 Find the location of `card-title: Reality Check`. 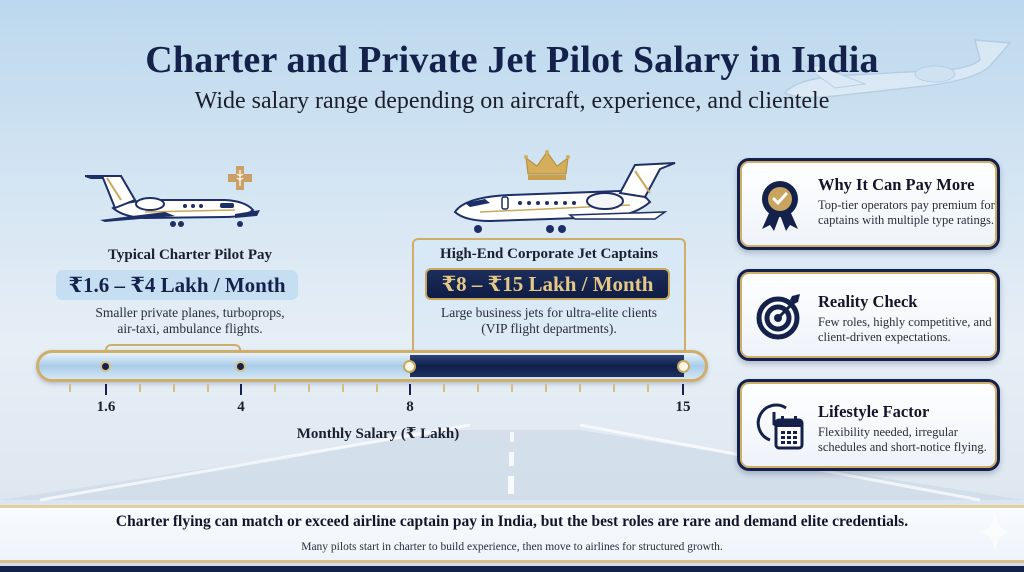

card-title: Reality Check is located at coordinates (868, 301).